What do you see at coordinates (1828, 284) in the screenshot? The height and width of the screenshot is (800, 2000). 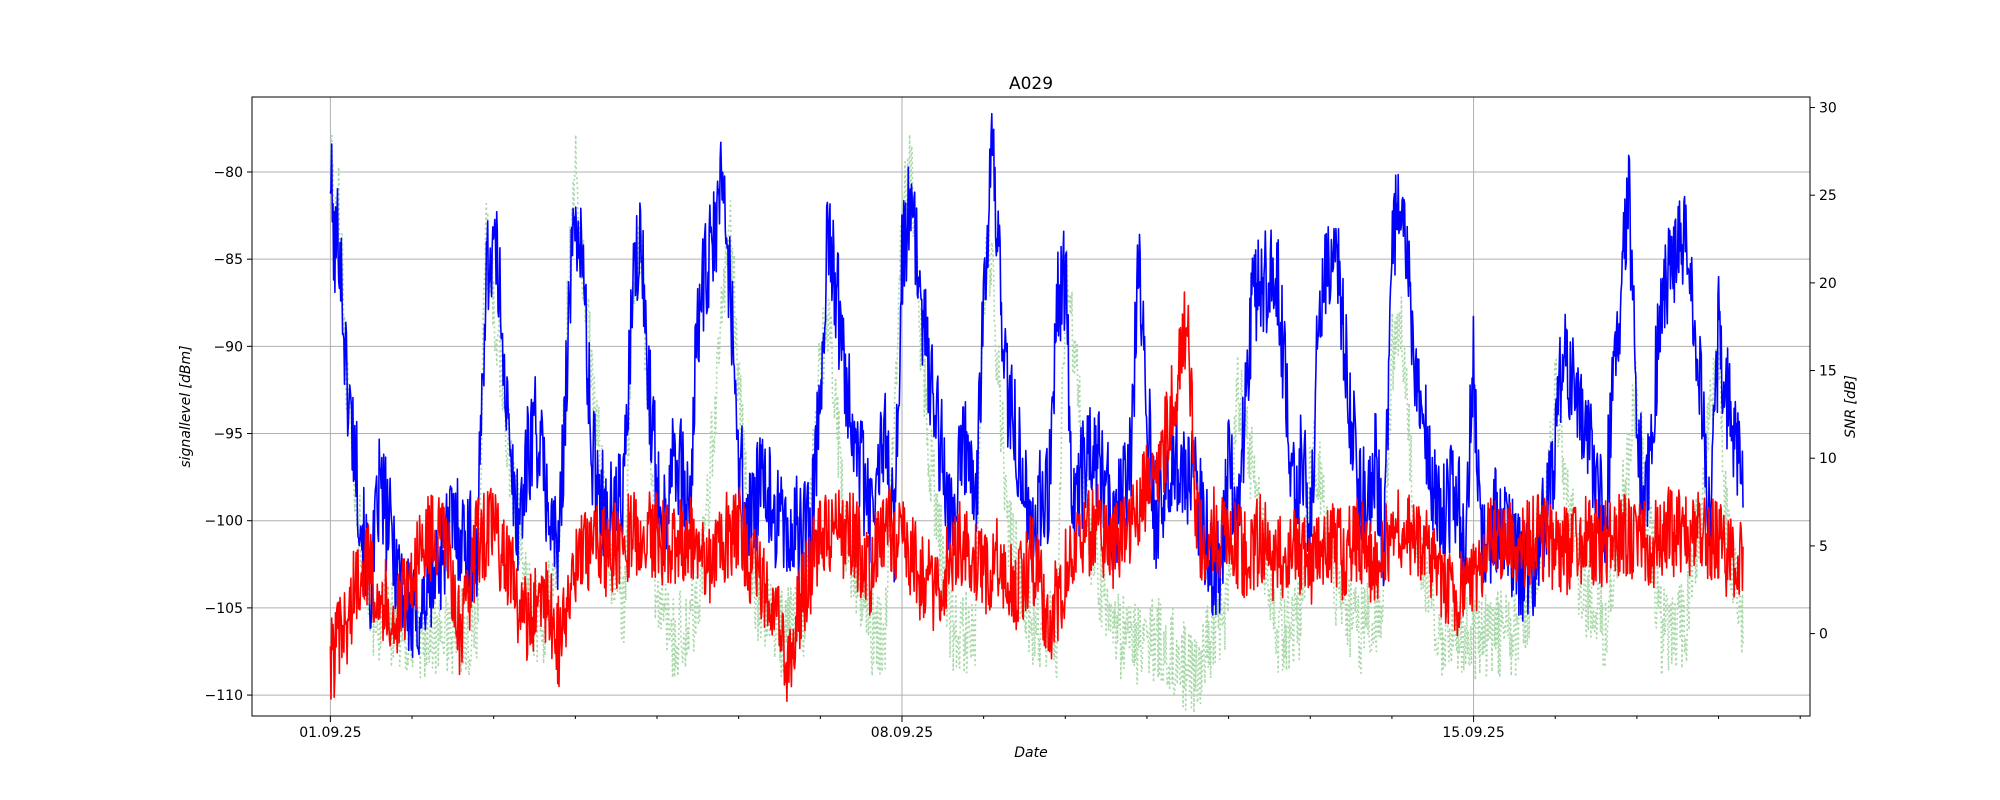 I see `y-tick-label-right: 20` at bounding box center [1828, 284].